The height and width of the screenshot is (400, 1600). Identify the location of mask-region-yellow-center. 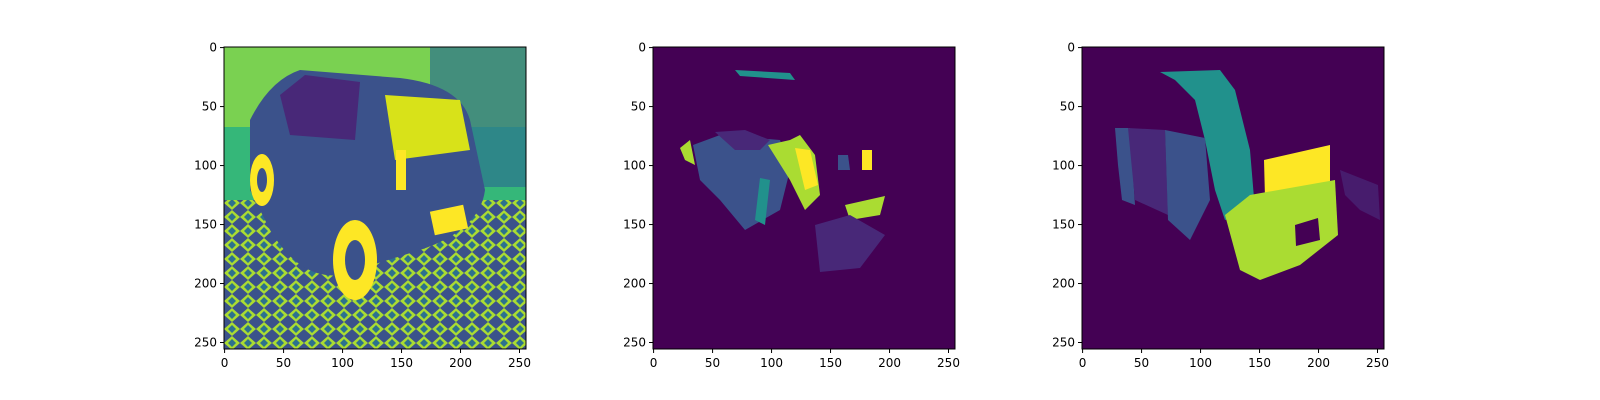
(806, 169).